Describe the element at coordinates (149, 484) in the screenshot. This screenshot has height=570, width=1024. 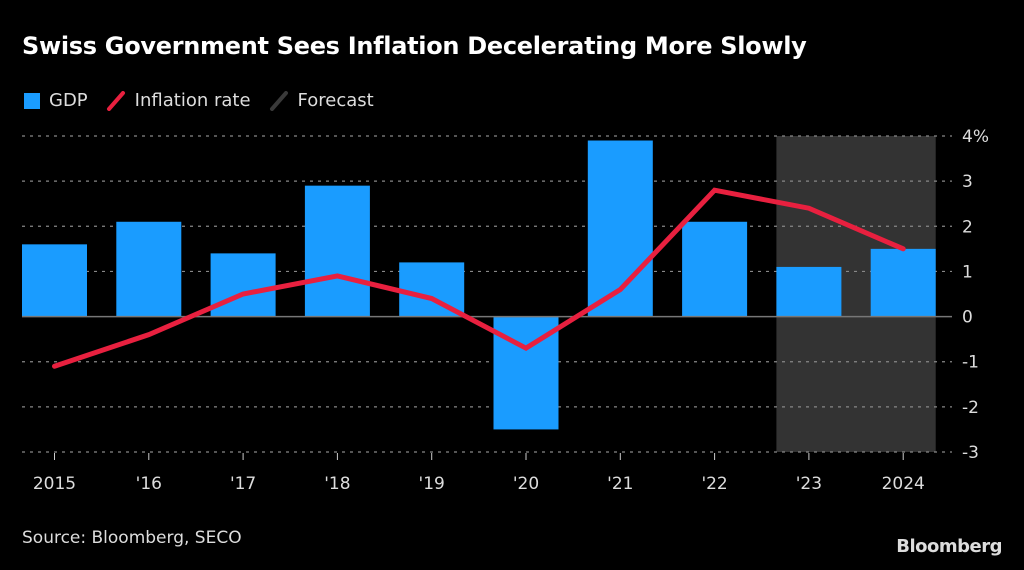
I see `x-tick-label: '16` at that location.